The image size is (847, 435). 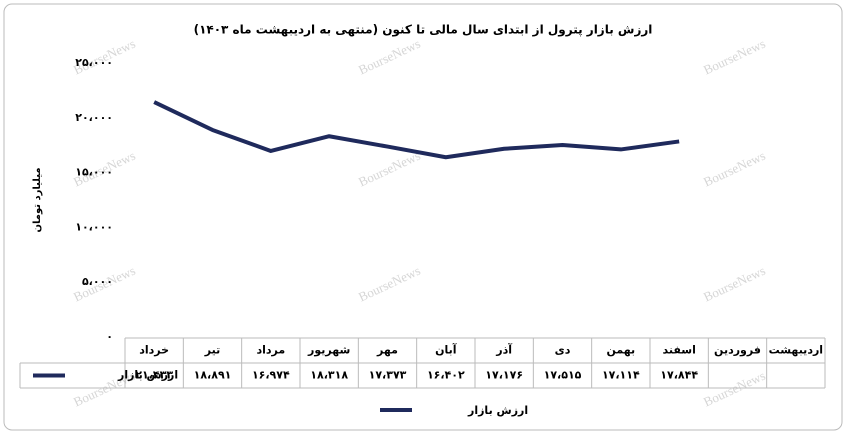 I want to click on x-tick-label: بهمن, so click(x=620, y=350).